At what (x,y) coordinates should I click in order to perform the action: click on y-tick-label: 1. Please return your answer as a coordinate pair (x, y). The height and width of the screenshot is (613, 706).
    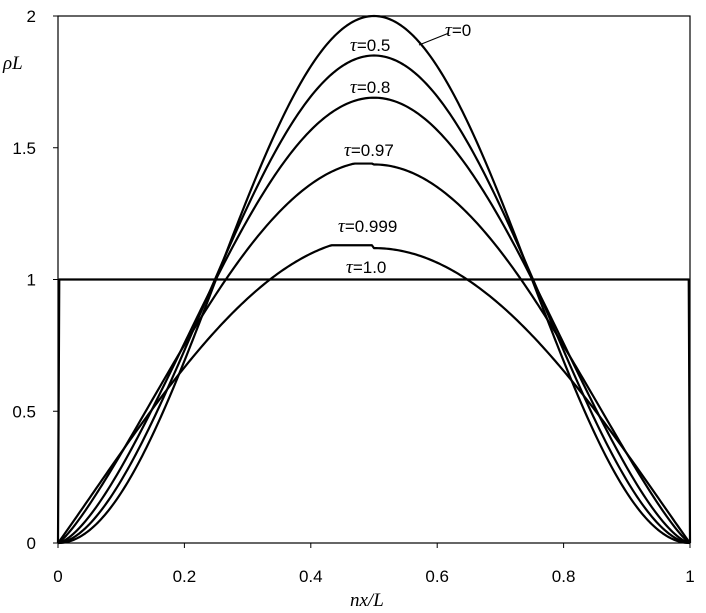
    Looking at the image, I should click on (31, 280).